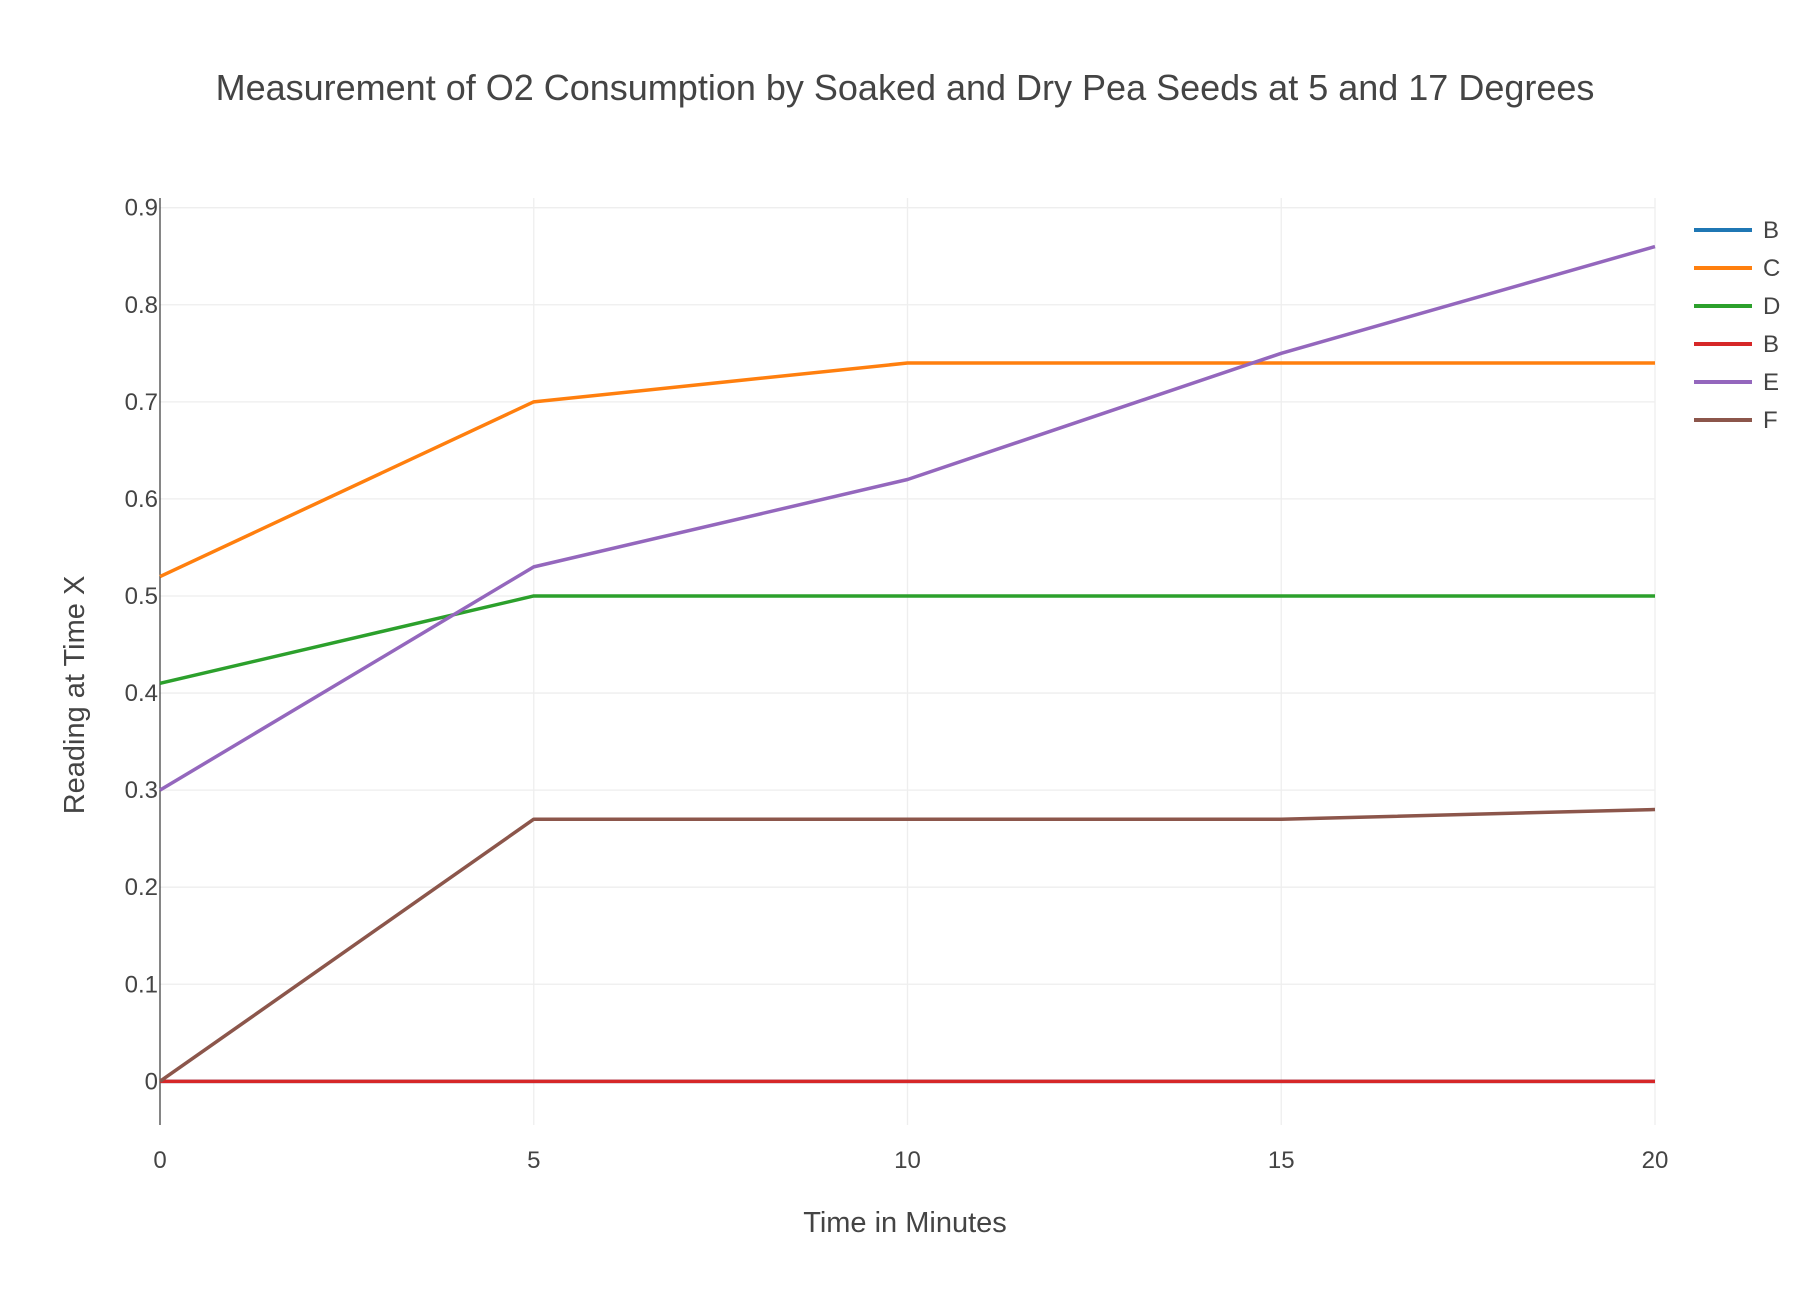  Describe the element at coordinates (141, 402) in the screenshot. I see `y-tick-label: 0.7` at that location.